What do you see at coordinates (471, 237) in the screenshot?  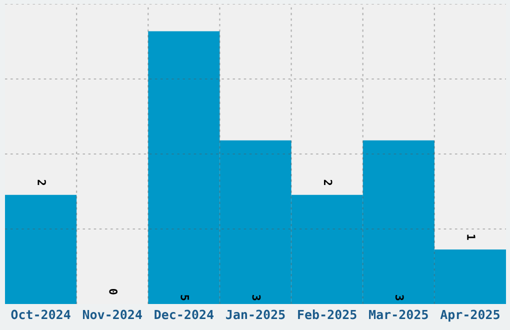 I see `data-label: 1` at bounding box center [471, 237].